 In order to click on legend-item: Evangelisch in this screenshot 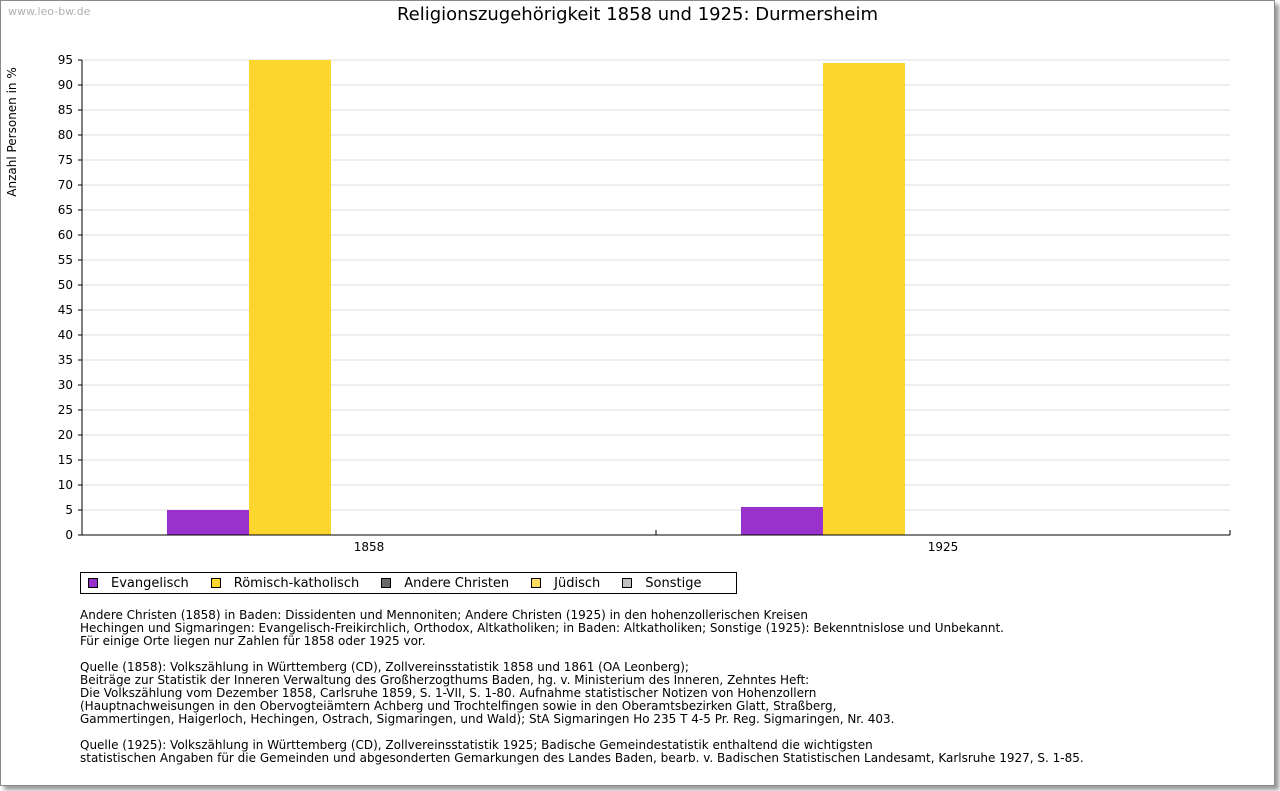, I will do `click(138, 583)`.